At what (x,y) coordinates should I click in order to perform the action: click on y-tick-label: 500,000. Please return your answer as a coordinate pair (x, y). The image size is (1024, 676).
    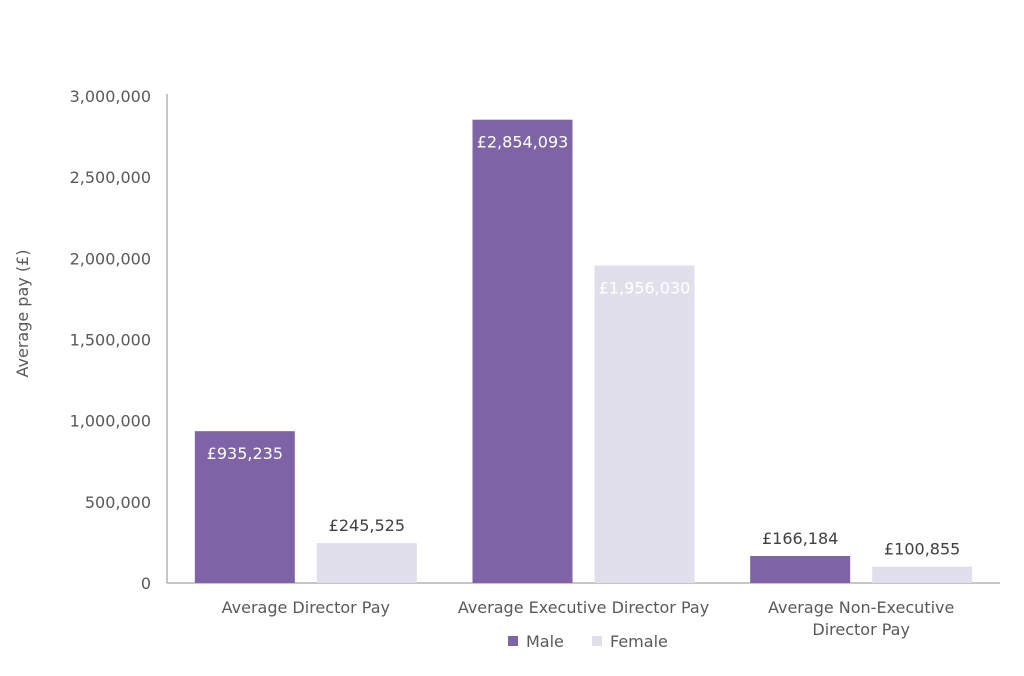
    Looking at the image, I should click on (118, 502).